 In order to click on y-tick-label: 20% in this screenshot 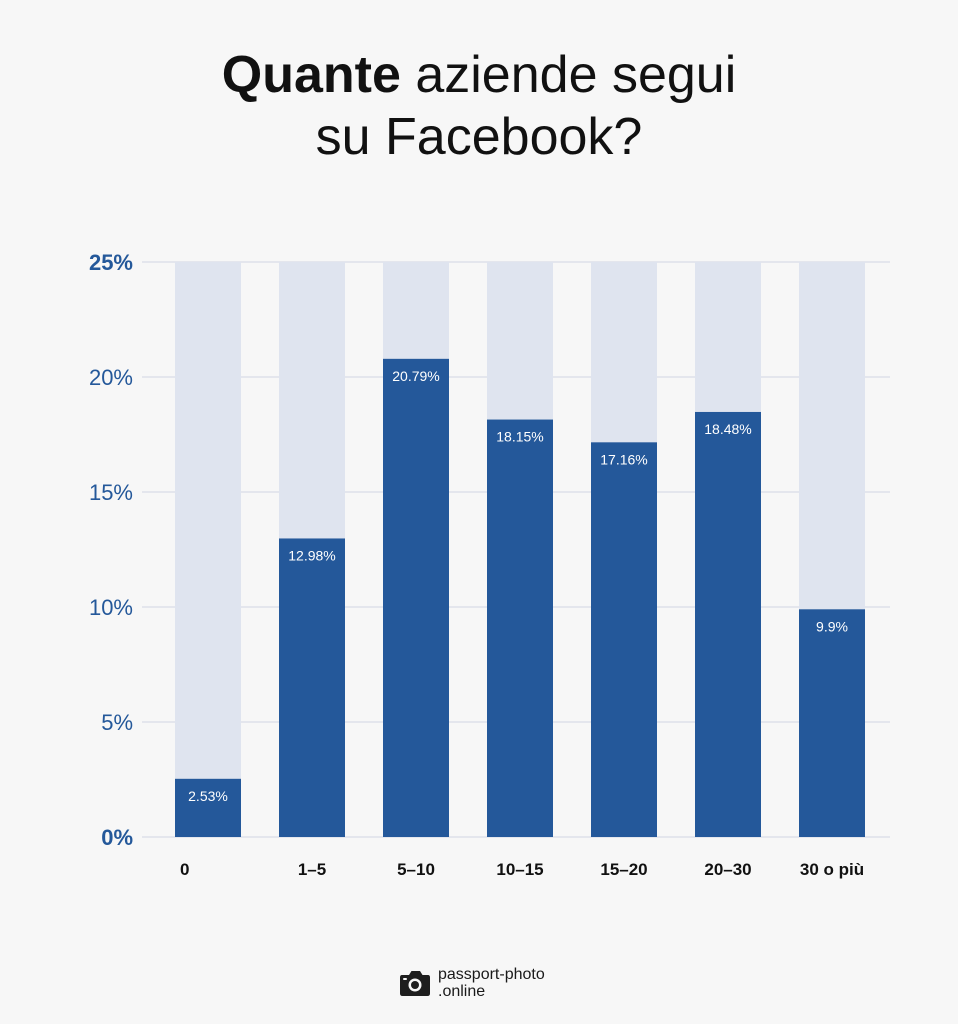, I will do `click(111, 377)`.